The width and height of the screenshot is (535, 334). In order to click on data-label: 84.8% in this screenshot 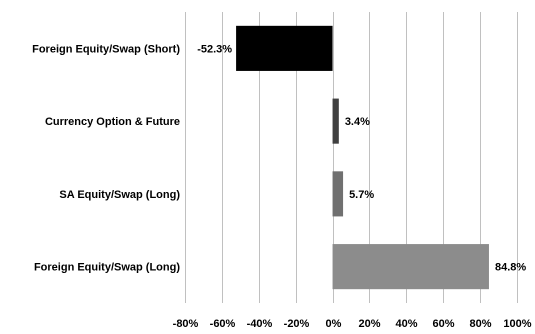, I will do `click(510, 268)`.